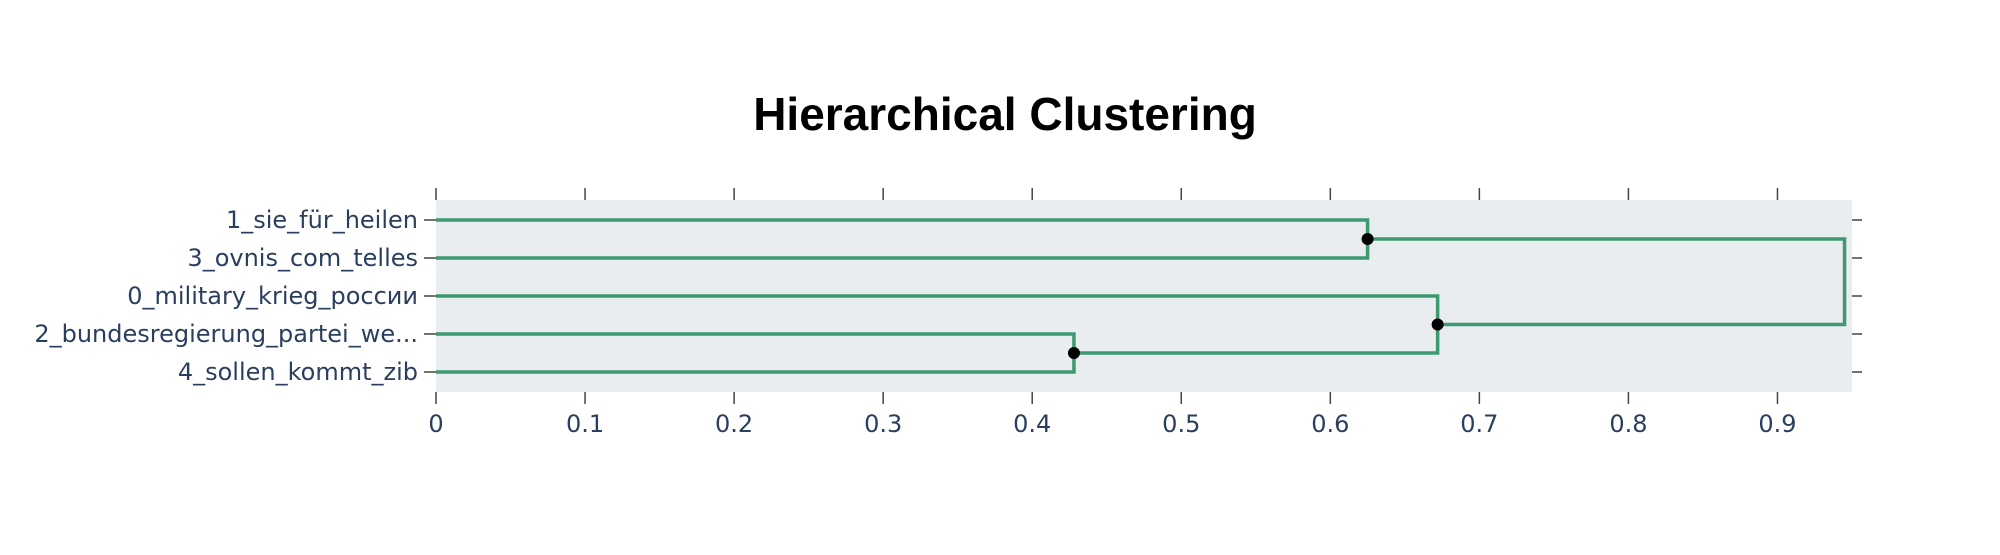  What do you see at coordinates (585, 424) in the screenshot?
I see `x-tick-label: 0.1` at bounding box center [585, 424].